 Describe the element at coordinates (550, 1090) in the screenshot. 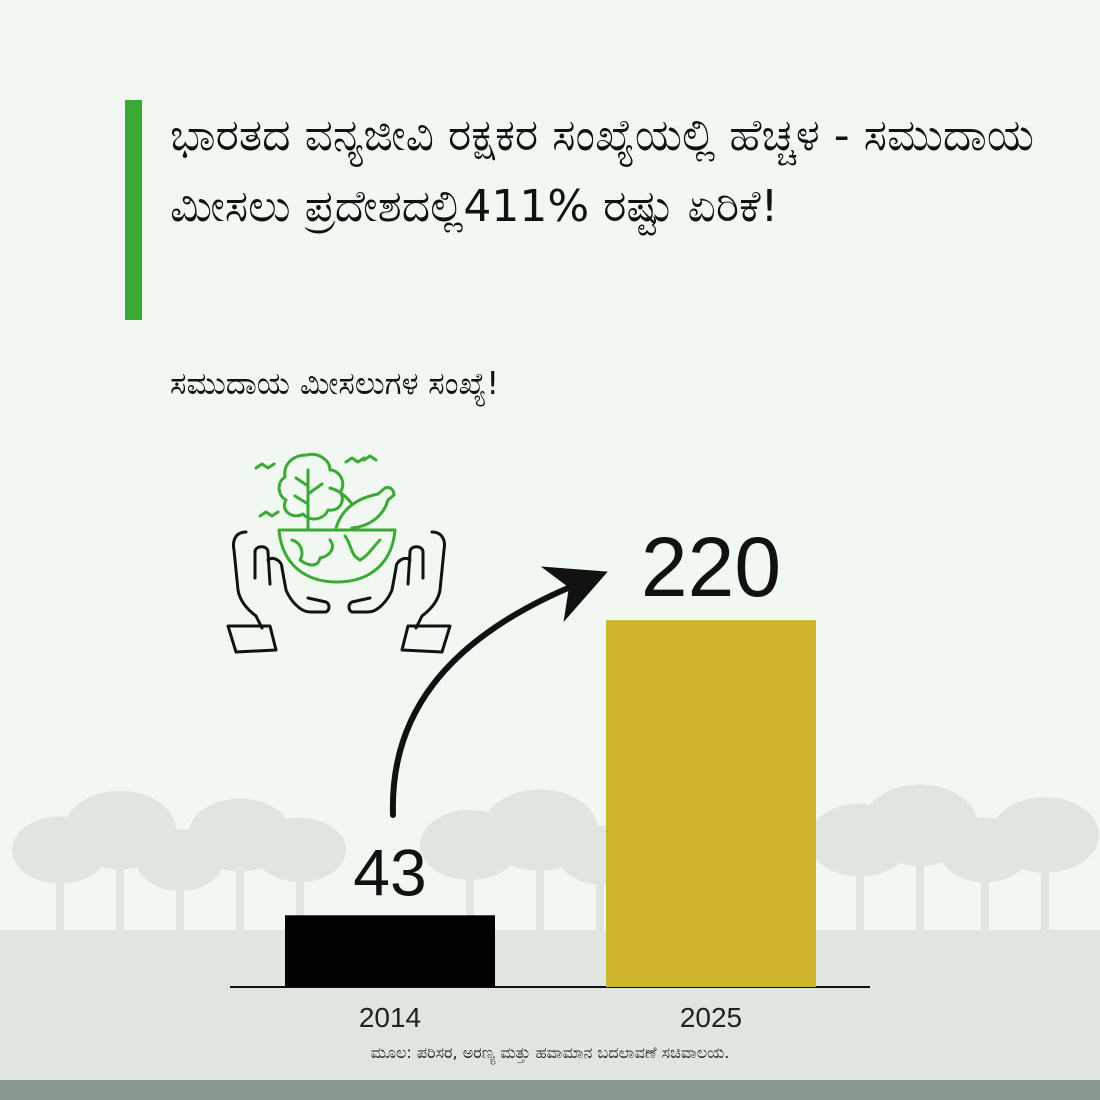

I see `footer-band` at that location.